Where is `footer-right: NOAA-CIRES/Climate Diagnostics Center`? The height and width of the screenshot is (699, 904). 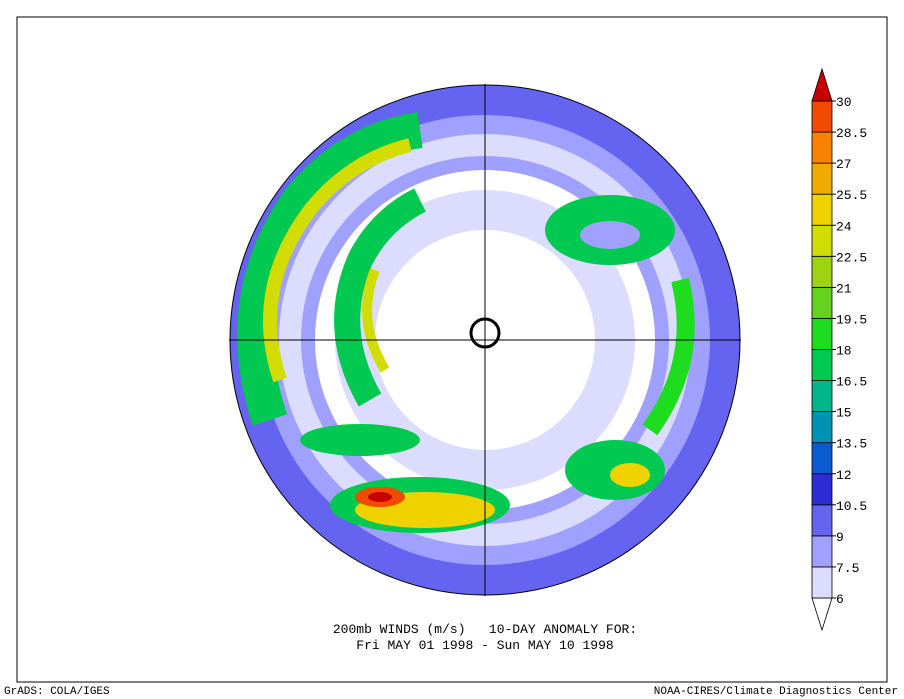
footer-right: NOAA-CIRES/Climate Diagnostics Center is located at coordinates (776, 692).